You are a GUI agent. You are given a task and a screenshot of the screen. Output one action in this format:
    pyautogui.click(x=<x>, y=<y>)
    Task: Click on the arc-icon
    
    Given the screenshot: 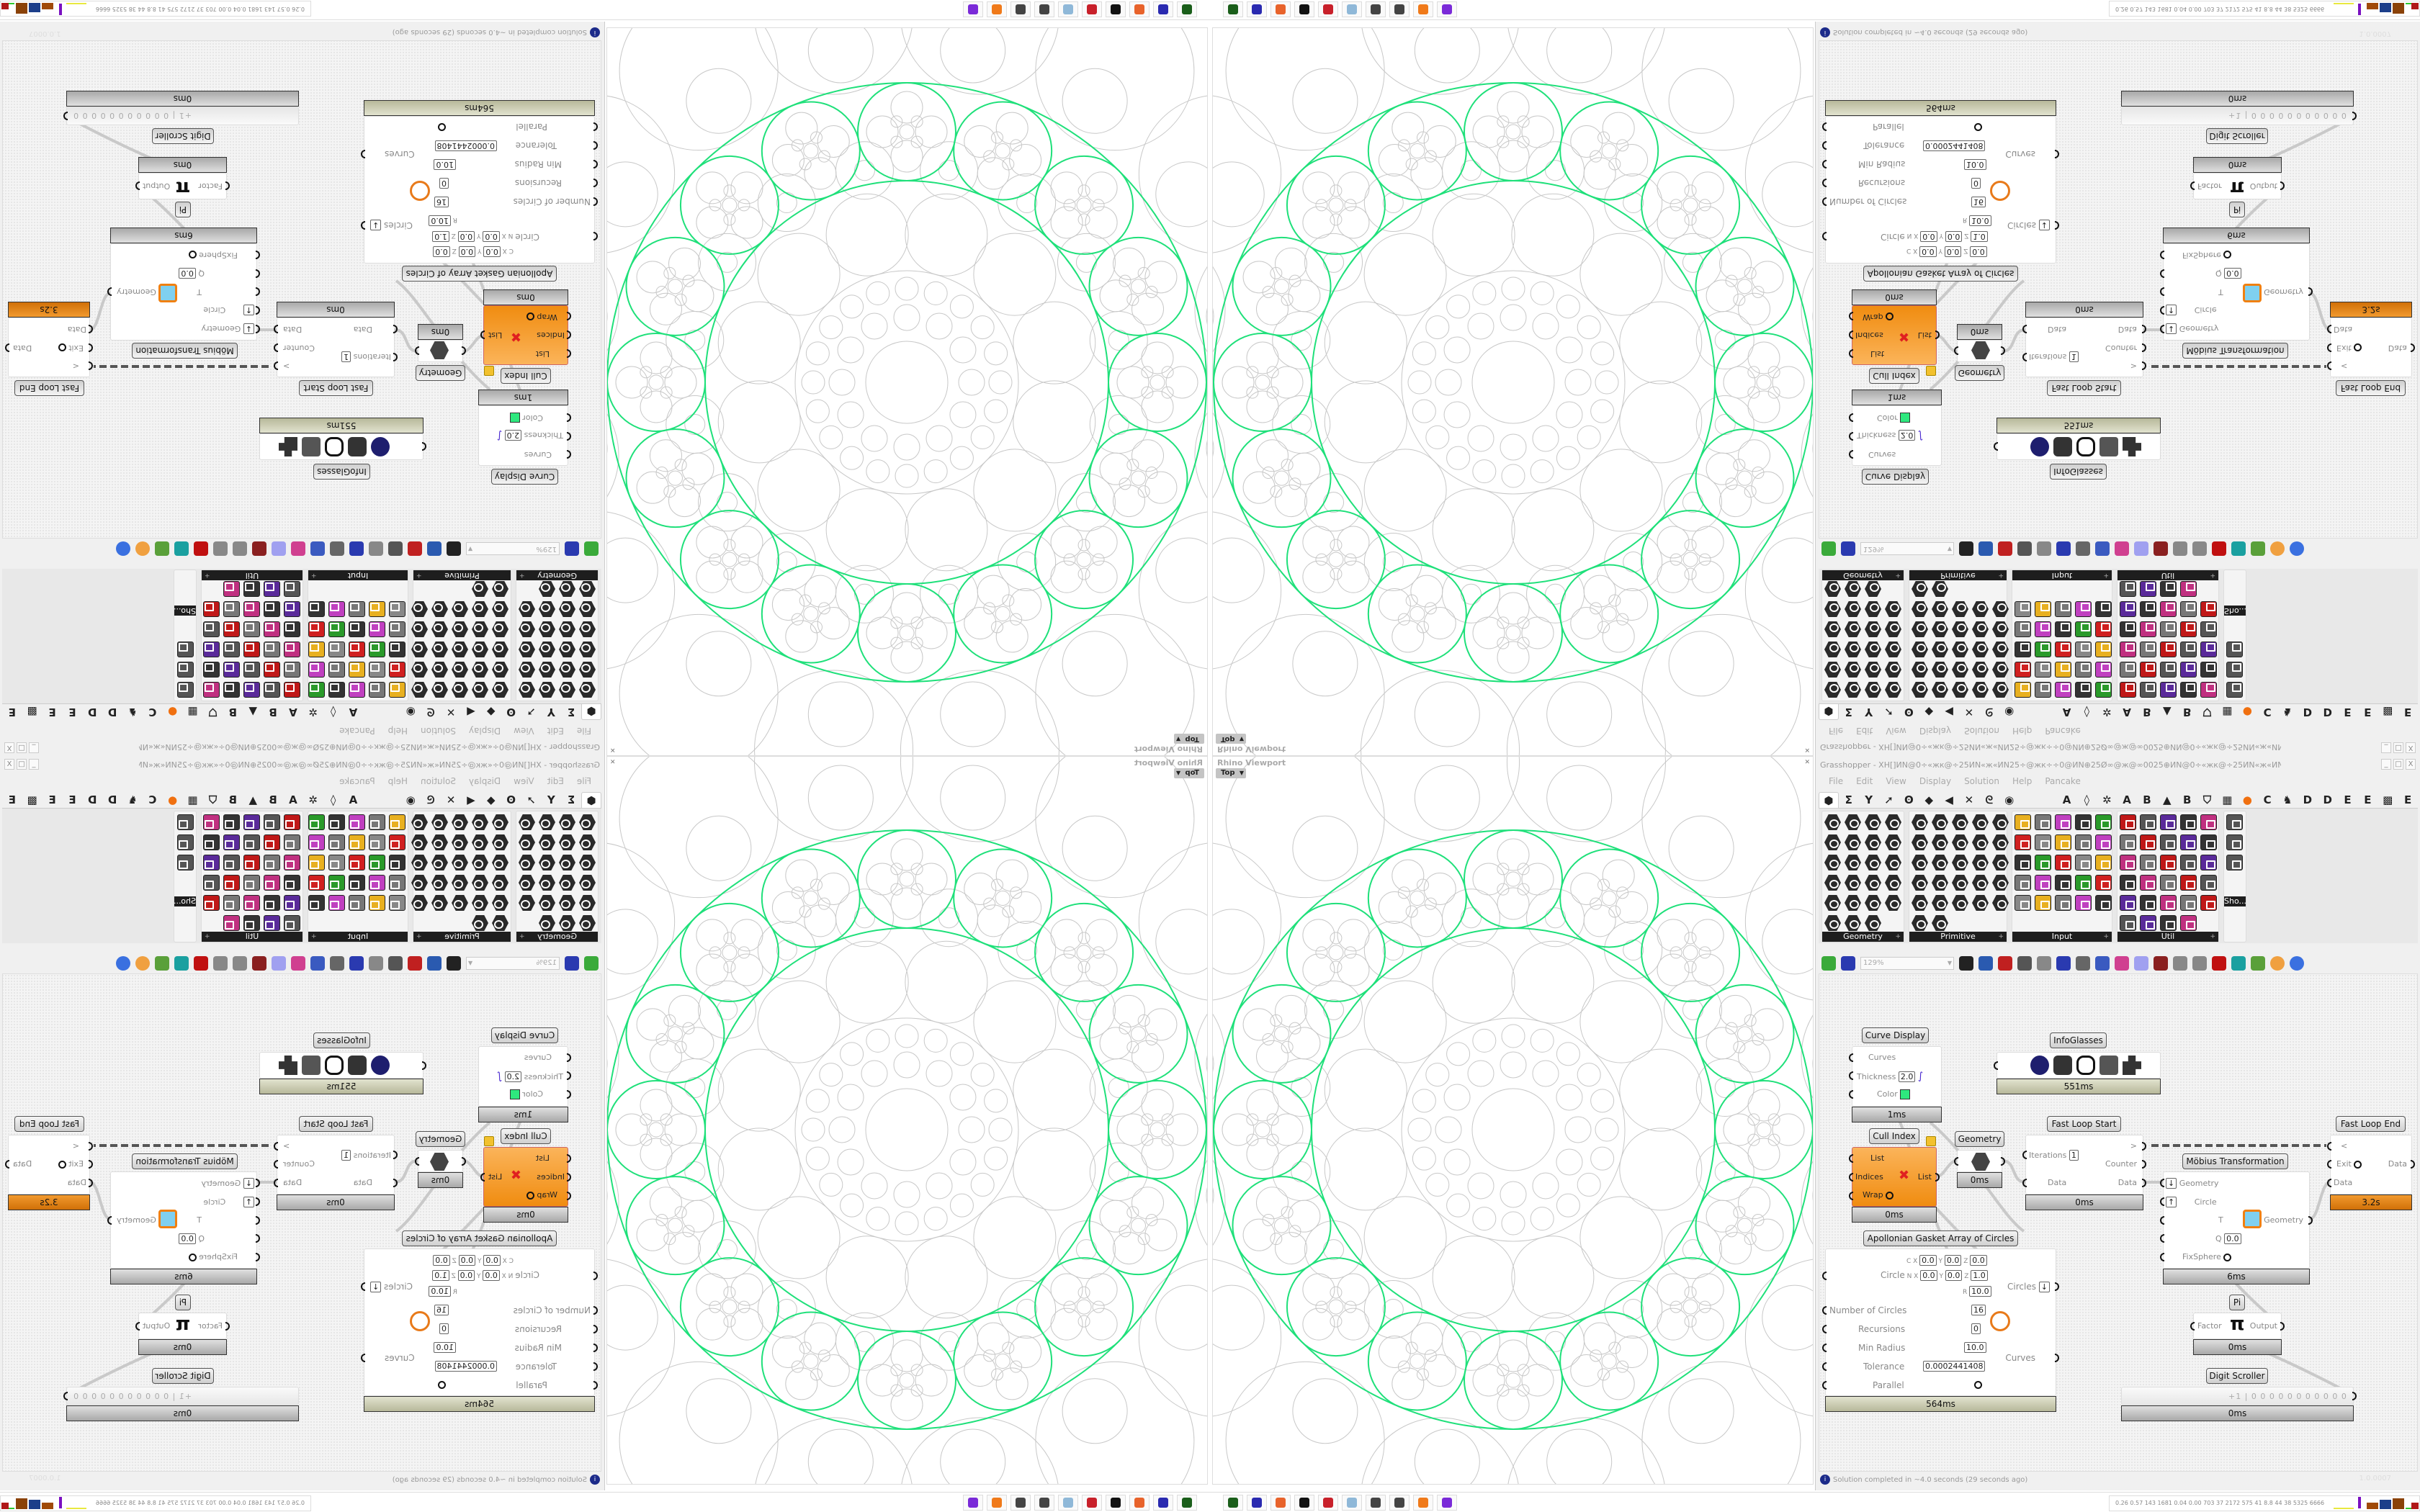 What is the action you would take?
    pyautogui.click(x=1833, y=903)
    